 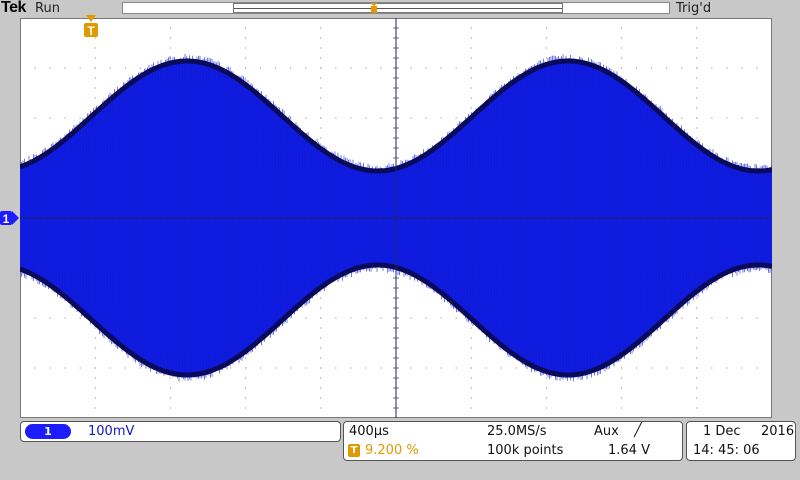 I want to click on status-bar: Tek Run Trig'd, so click(x=400, y=9).